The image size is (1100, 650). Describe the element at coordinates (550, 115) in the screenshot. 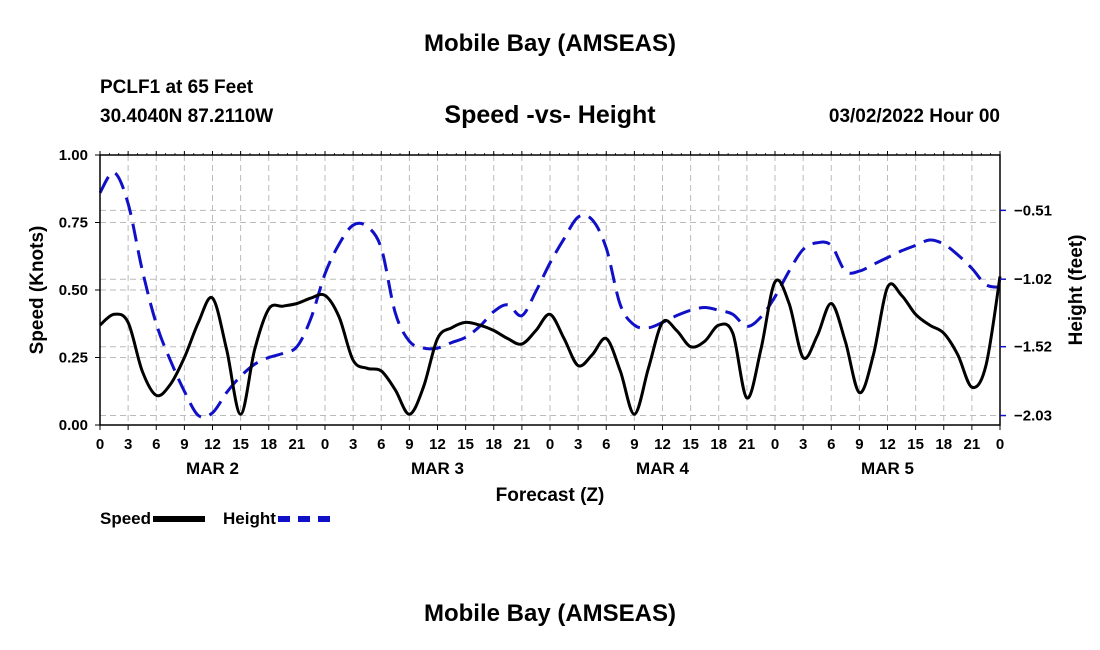

I see `chart-subtitle: Speed -vs- Height` at that location.